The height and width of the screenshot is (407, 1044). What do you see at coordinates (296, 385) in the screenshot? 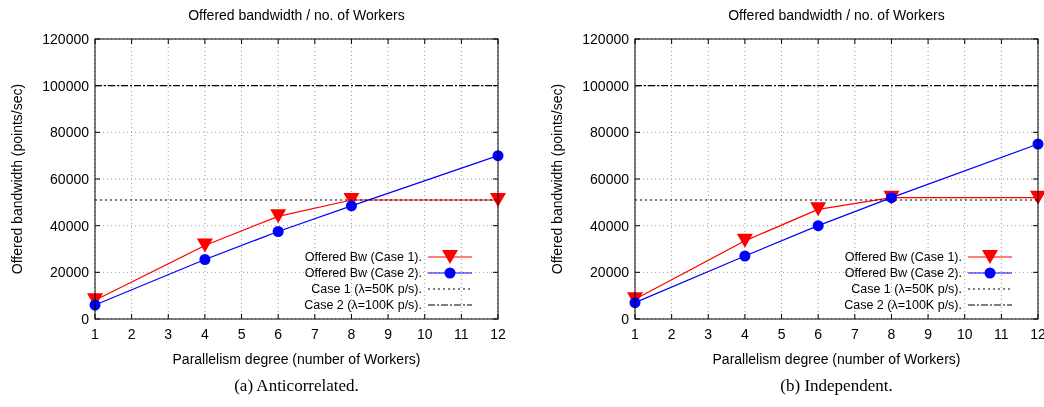
I see `text: (a) Anticorrelated.` at bounding box center [296, 385].